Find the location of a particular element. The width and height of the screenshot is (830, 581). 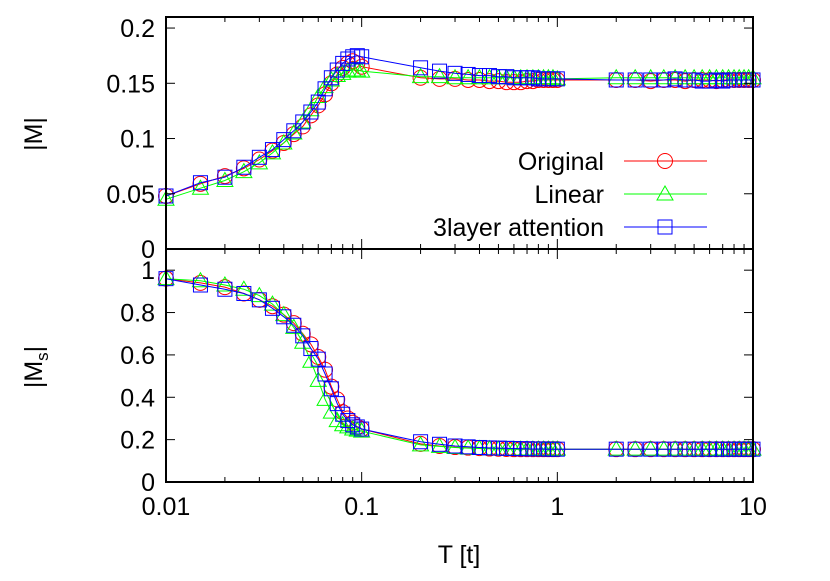

legend-label: Linear is located at coordinates (570, 195).